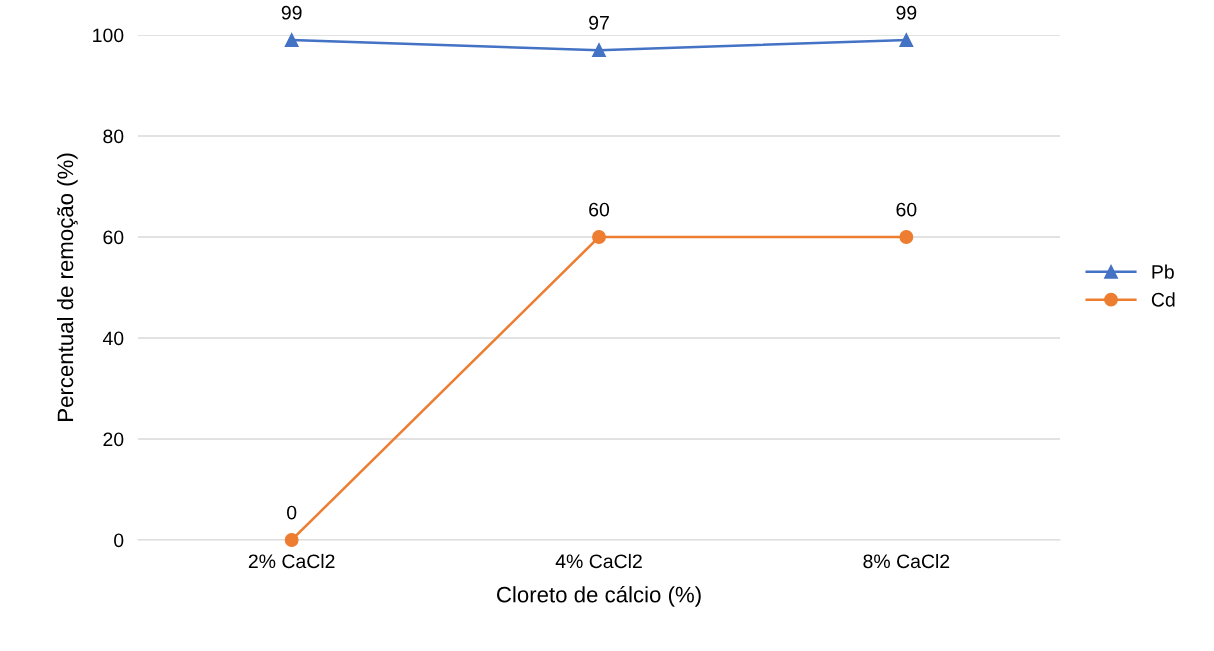 The image size is (1214, 651). Describe the element at coordinates (291, 561) in the screenshot. I see `x-tick-label: 2% CaCl2` at that location.